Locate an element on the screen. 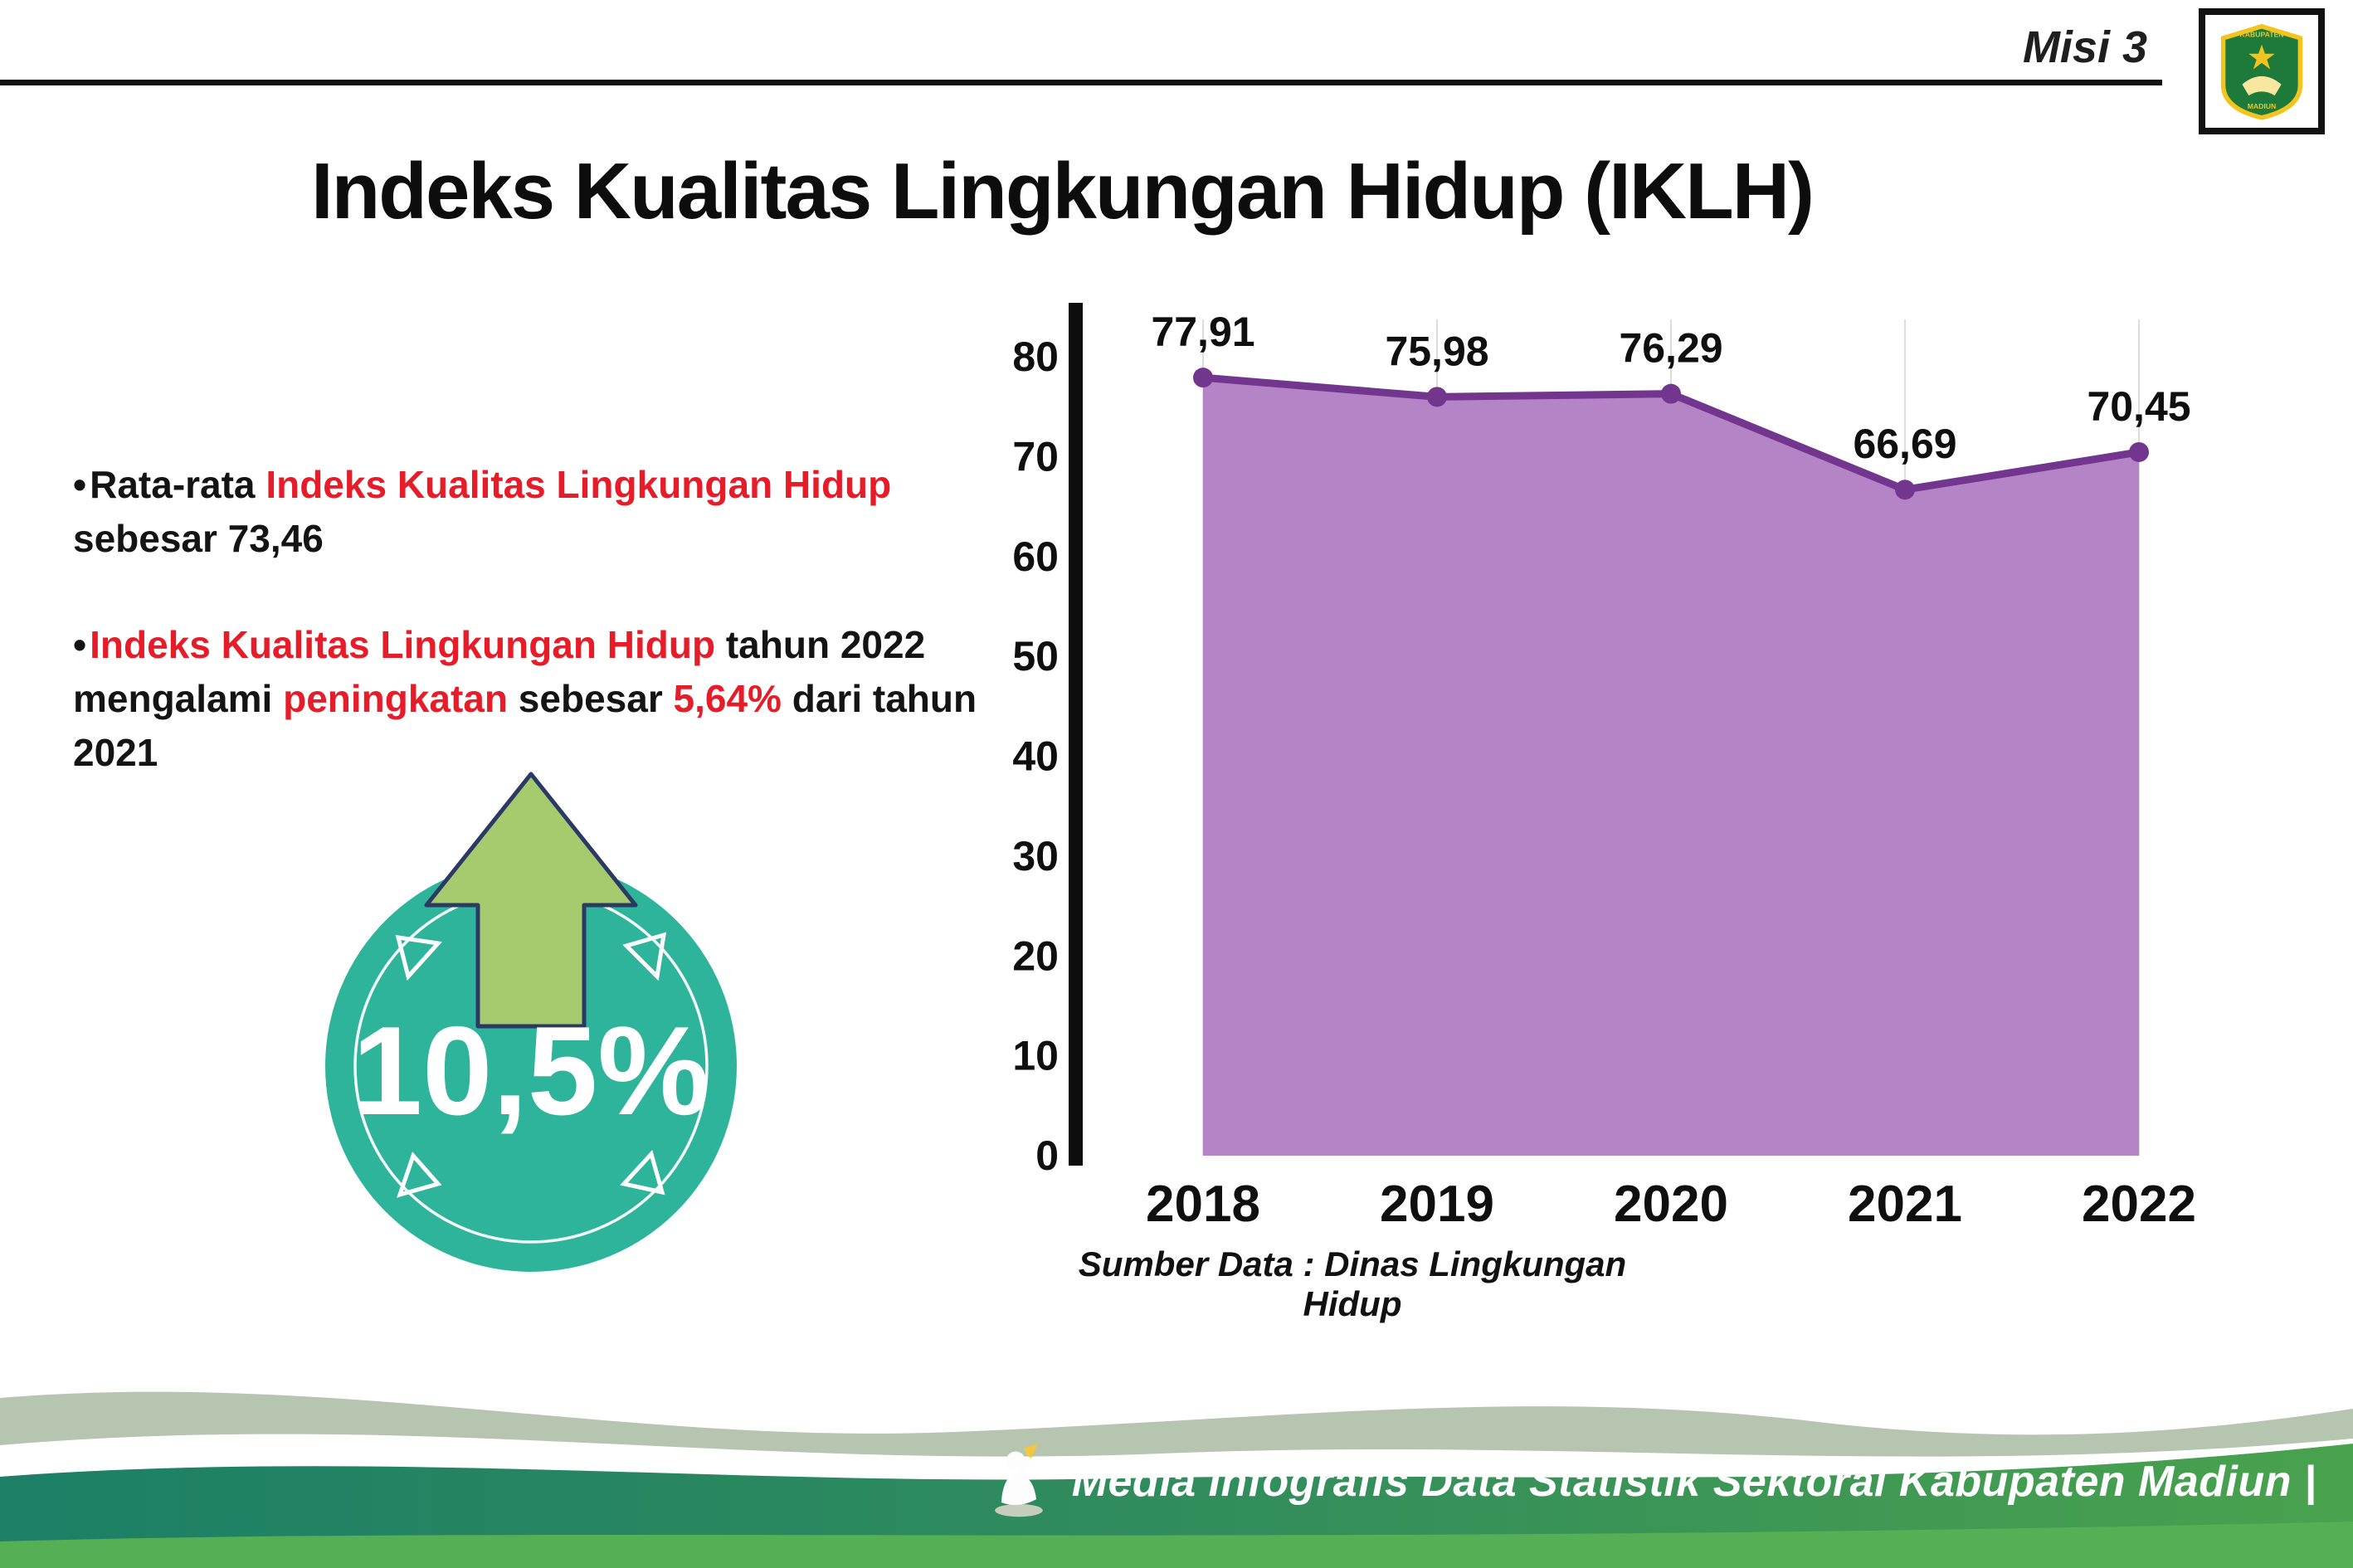 This screenshot has width=2353, height=1568. y-tick-label: 80 is located at coordinates (1035, 357).